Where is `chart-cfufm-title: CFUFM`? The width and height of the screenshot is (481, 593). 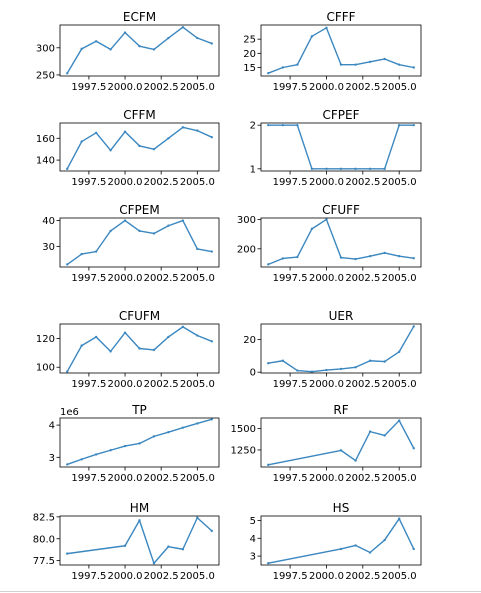 chart-cfufm-title: CFUFM is located at coordinates (139, 316).